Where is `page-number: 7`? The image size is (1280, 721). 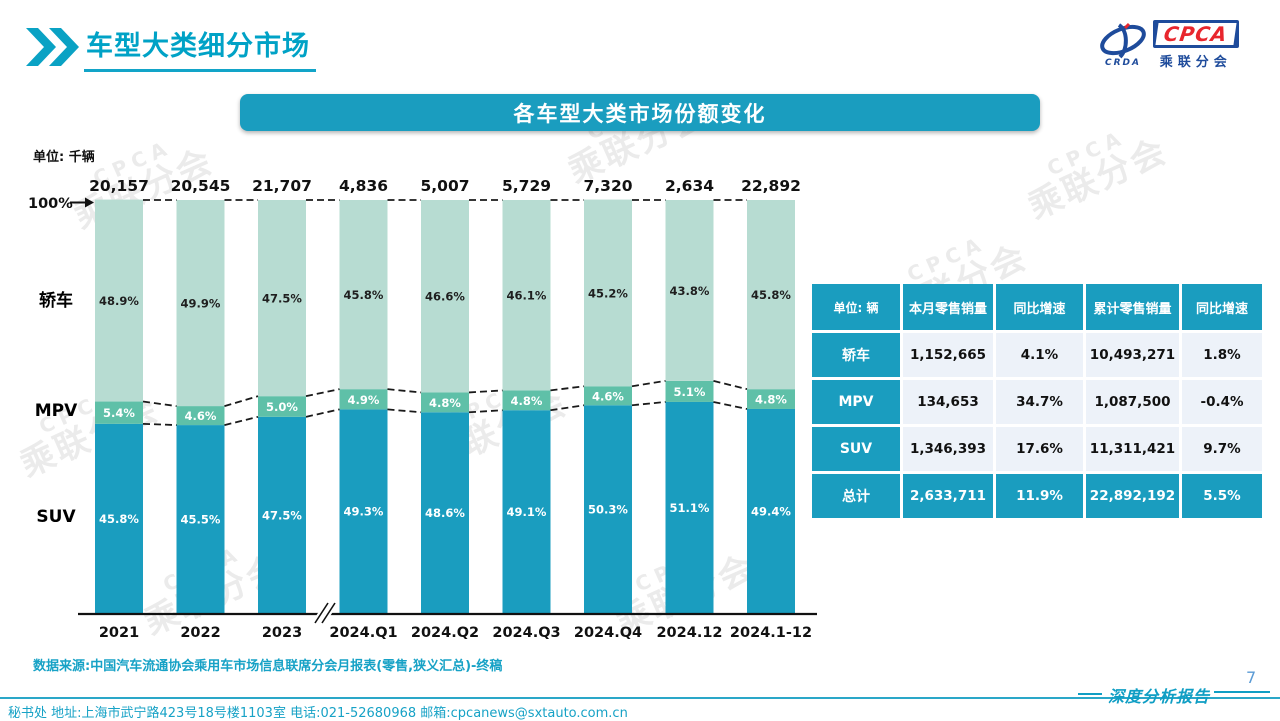 page-number: 7 is located at coordinates (1251, 677).